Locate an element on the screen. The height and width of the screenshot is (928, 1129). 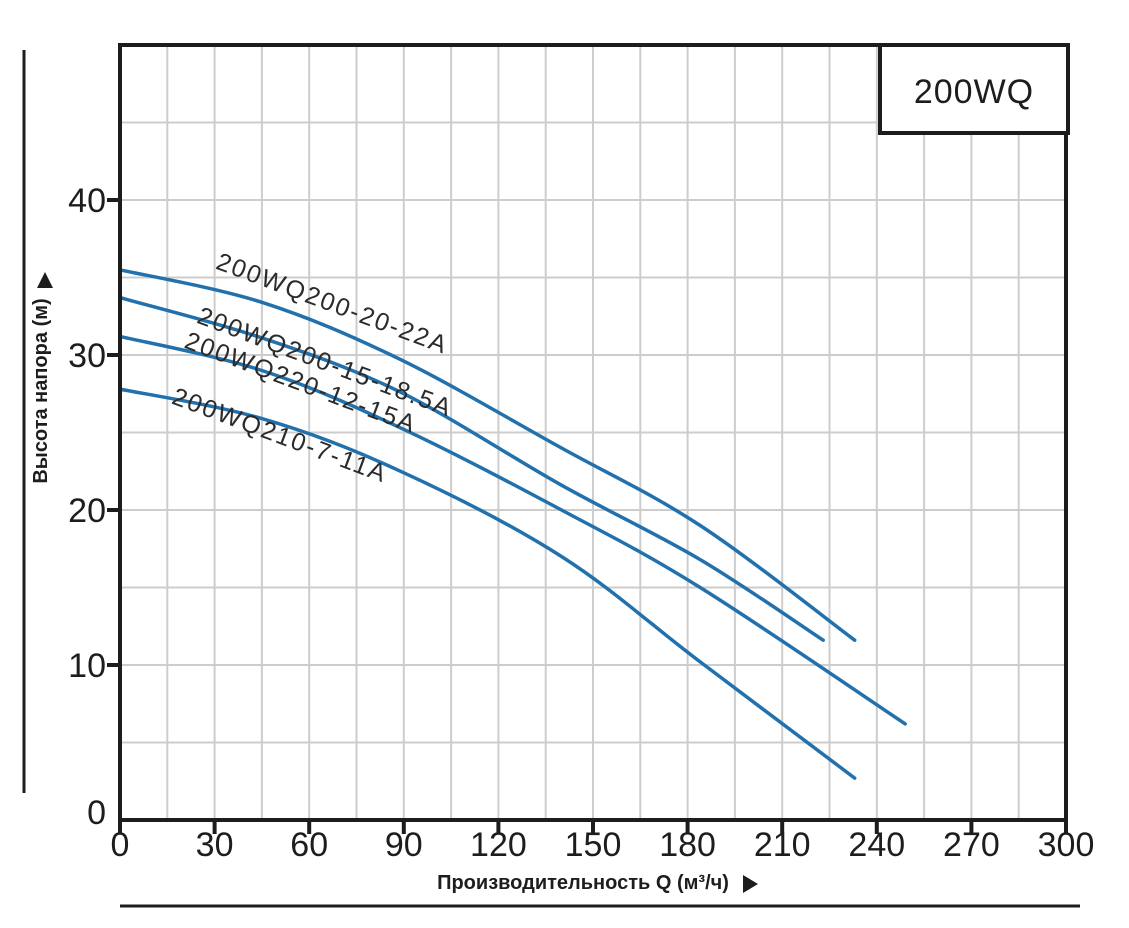
x-tick-label: 120 is located at coordinates (498, 845).